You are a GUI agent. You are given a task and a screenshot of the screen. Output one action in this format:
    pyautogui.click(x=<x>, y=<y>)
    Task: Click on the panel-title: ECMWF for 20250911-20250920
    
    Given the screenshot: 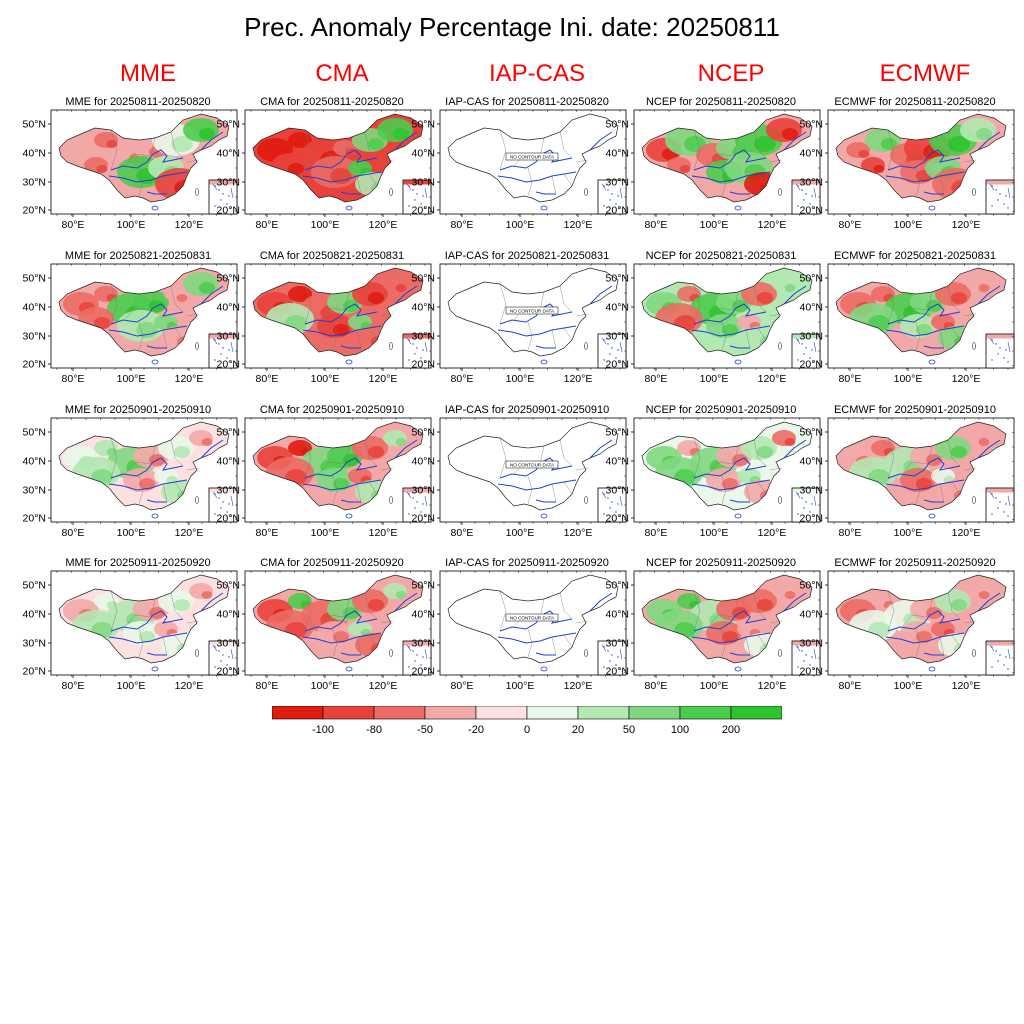 What is the action you would take?
    pyautogui.click(x=915, y=563)
    